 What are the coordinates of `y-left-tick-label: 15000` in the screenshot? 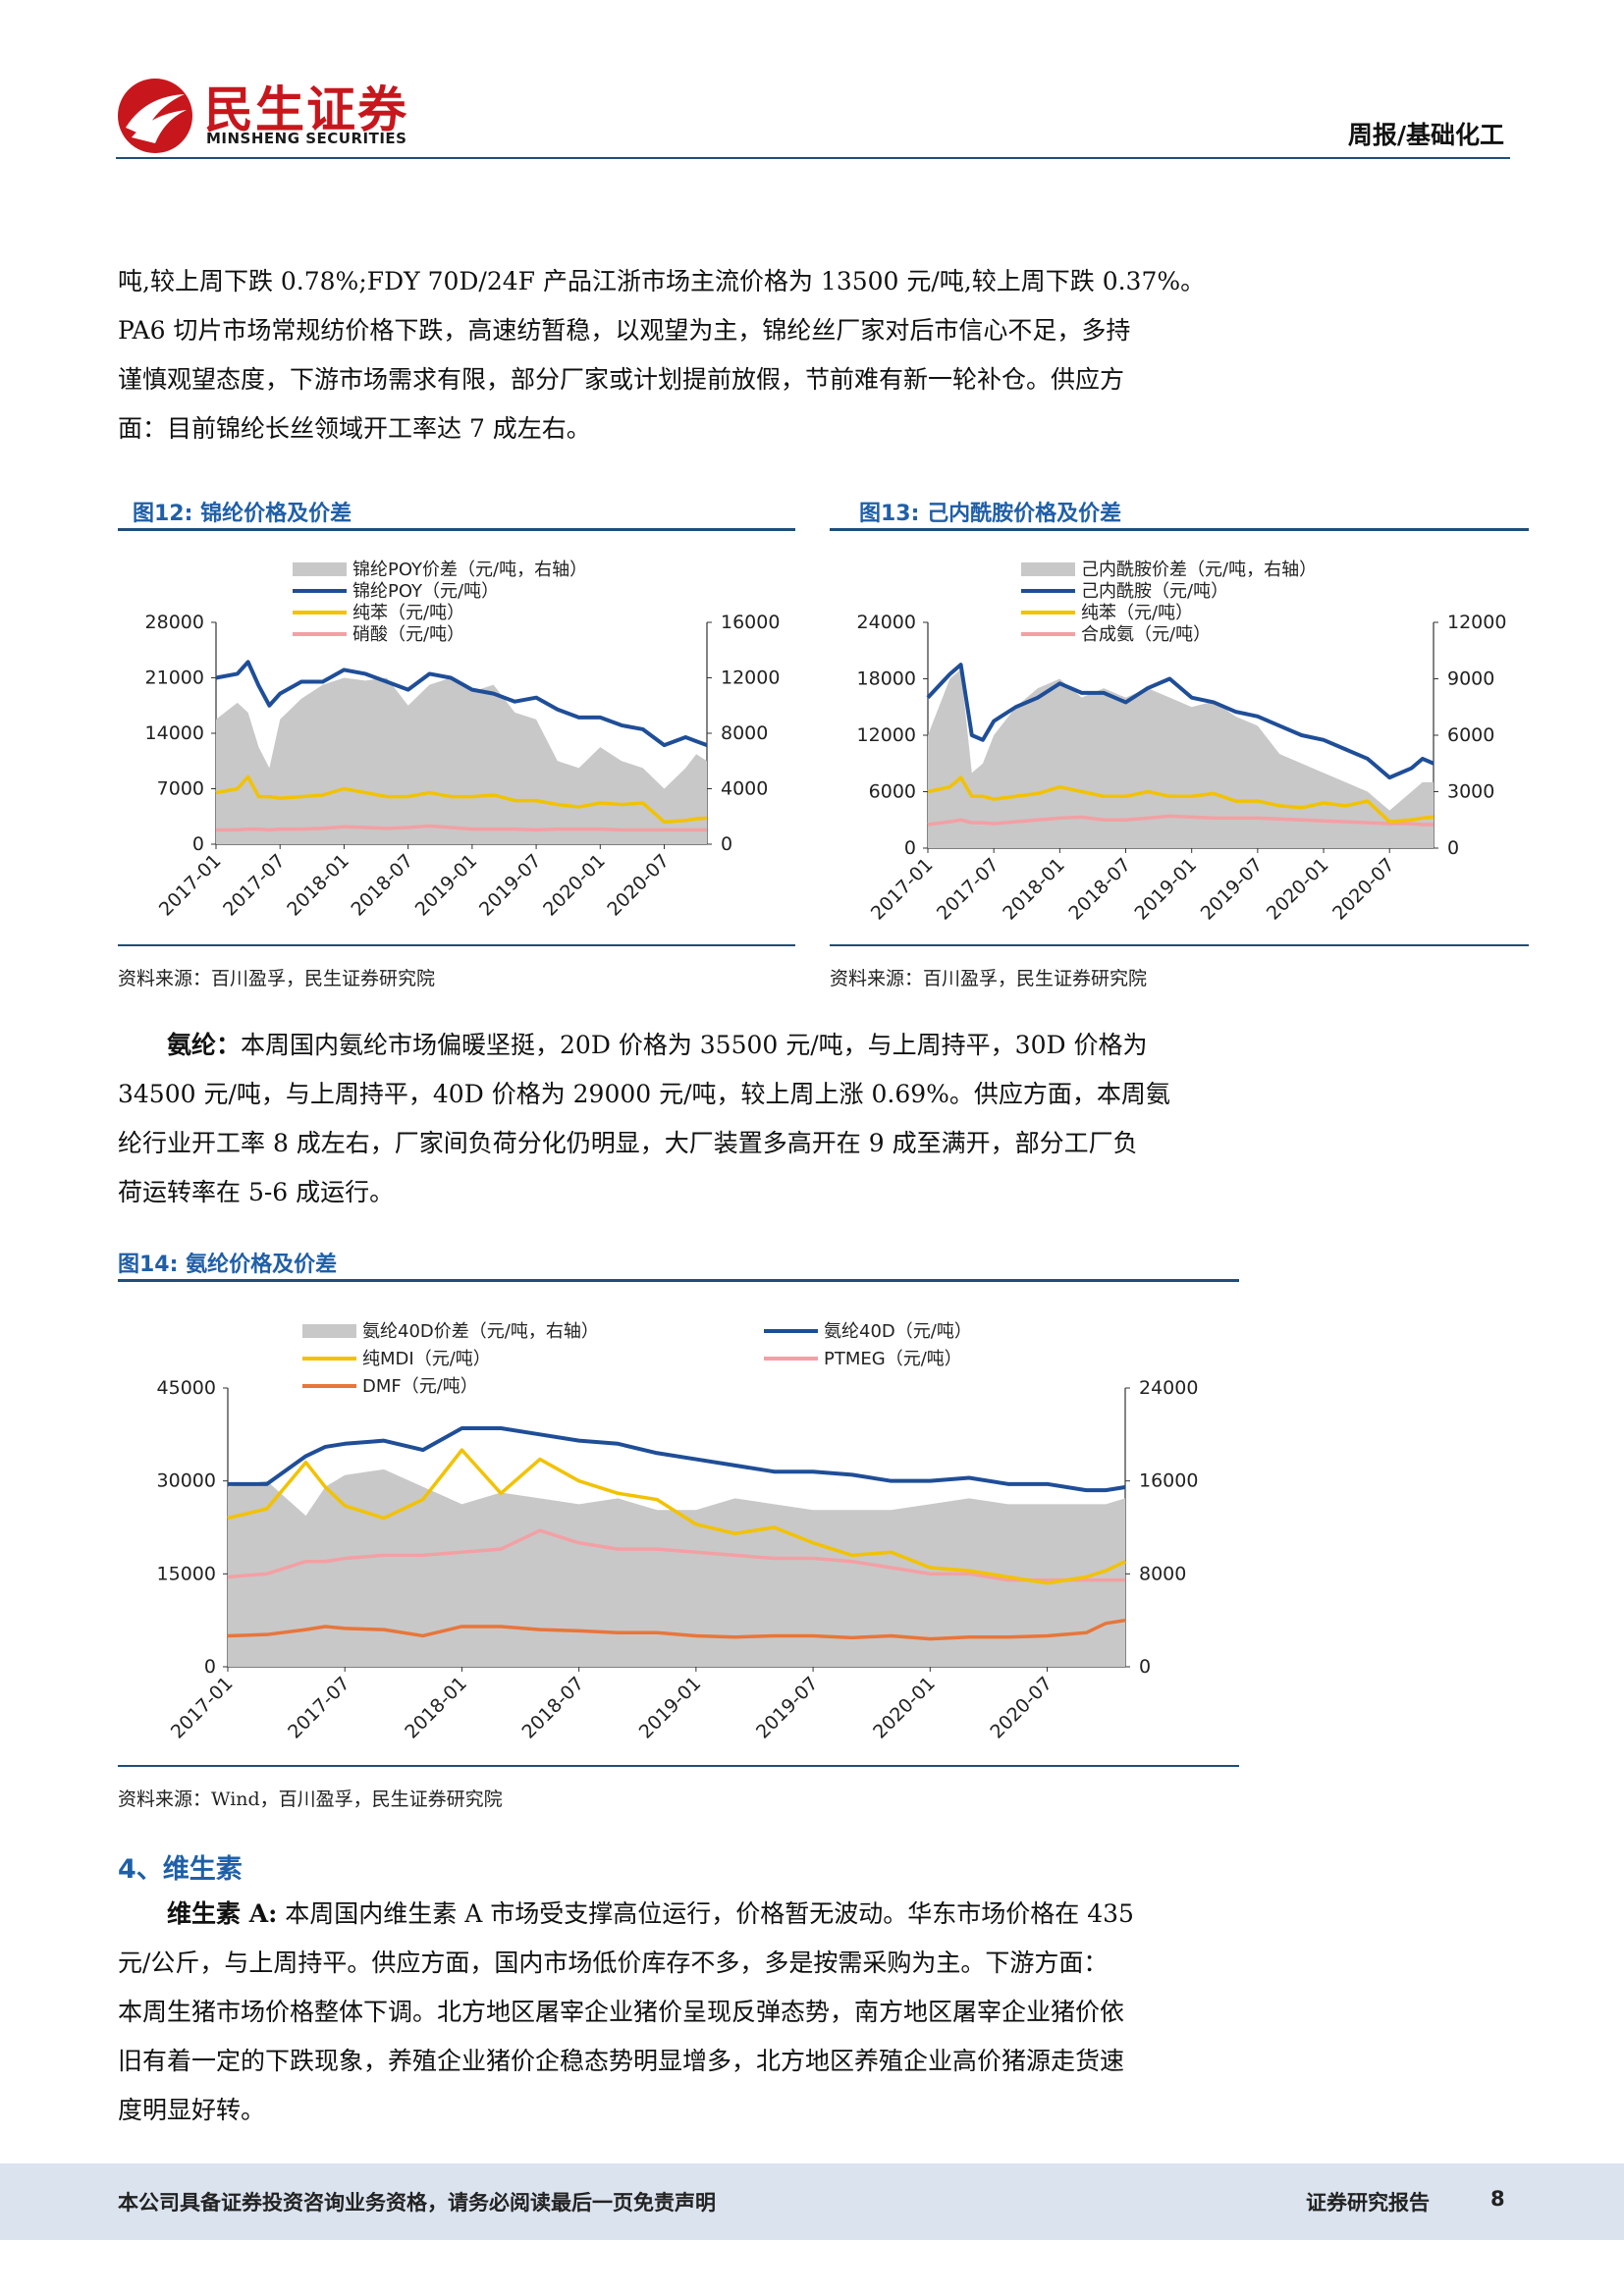 It's located at (186, 1574).